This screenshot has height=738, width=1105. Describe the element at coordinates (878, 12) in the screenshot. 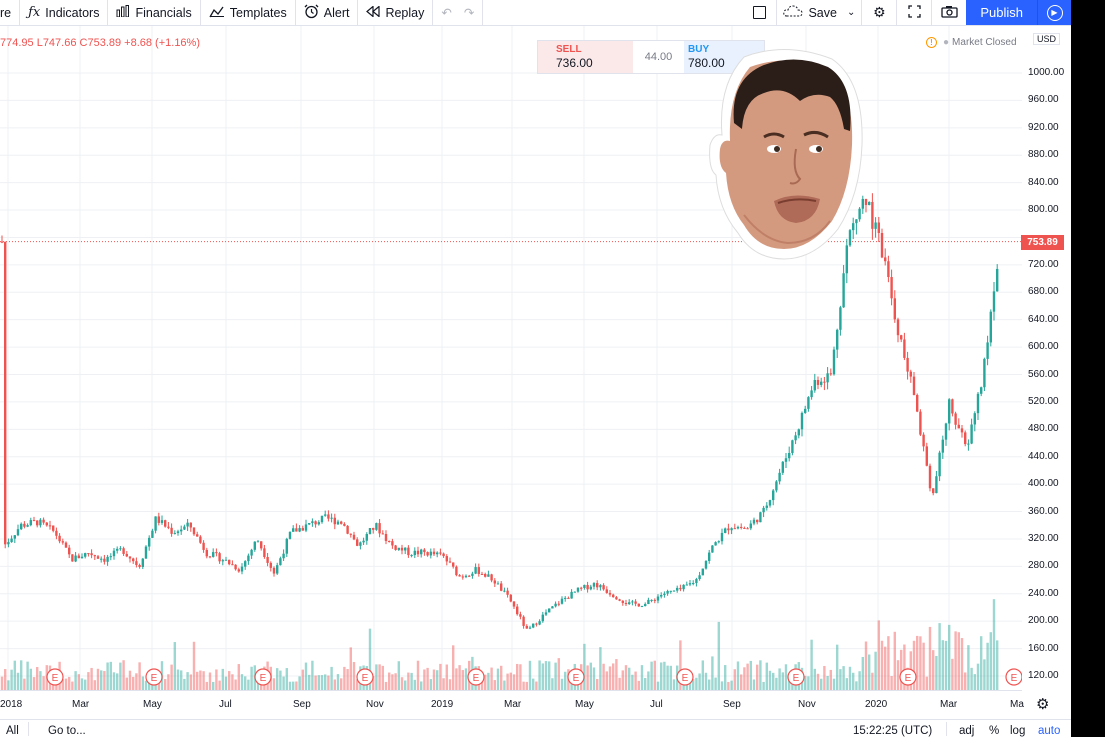

I see `settings-button: ⚙` at that location.